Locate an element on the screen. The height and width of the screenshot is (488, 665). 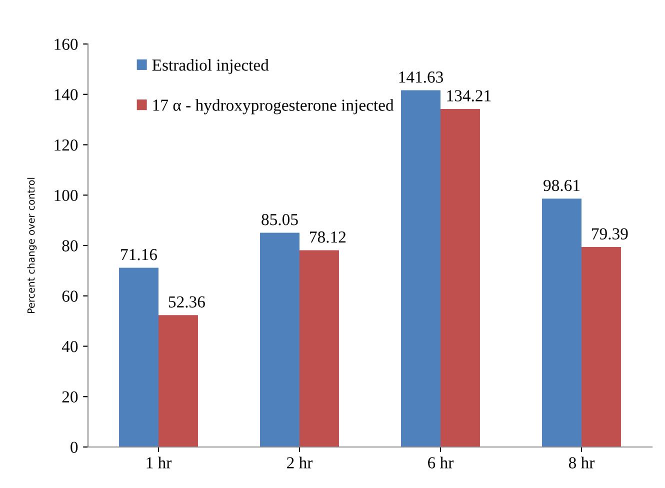
data-label: 141.63 is located at coordinates (421, 77).